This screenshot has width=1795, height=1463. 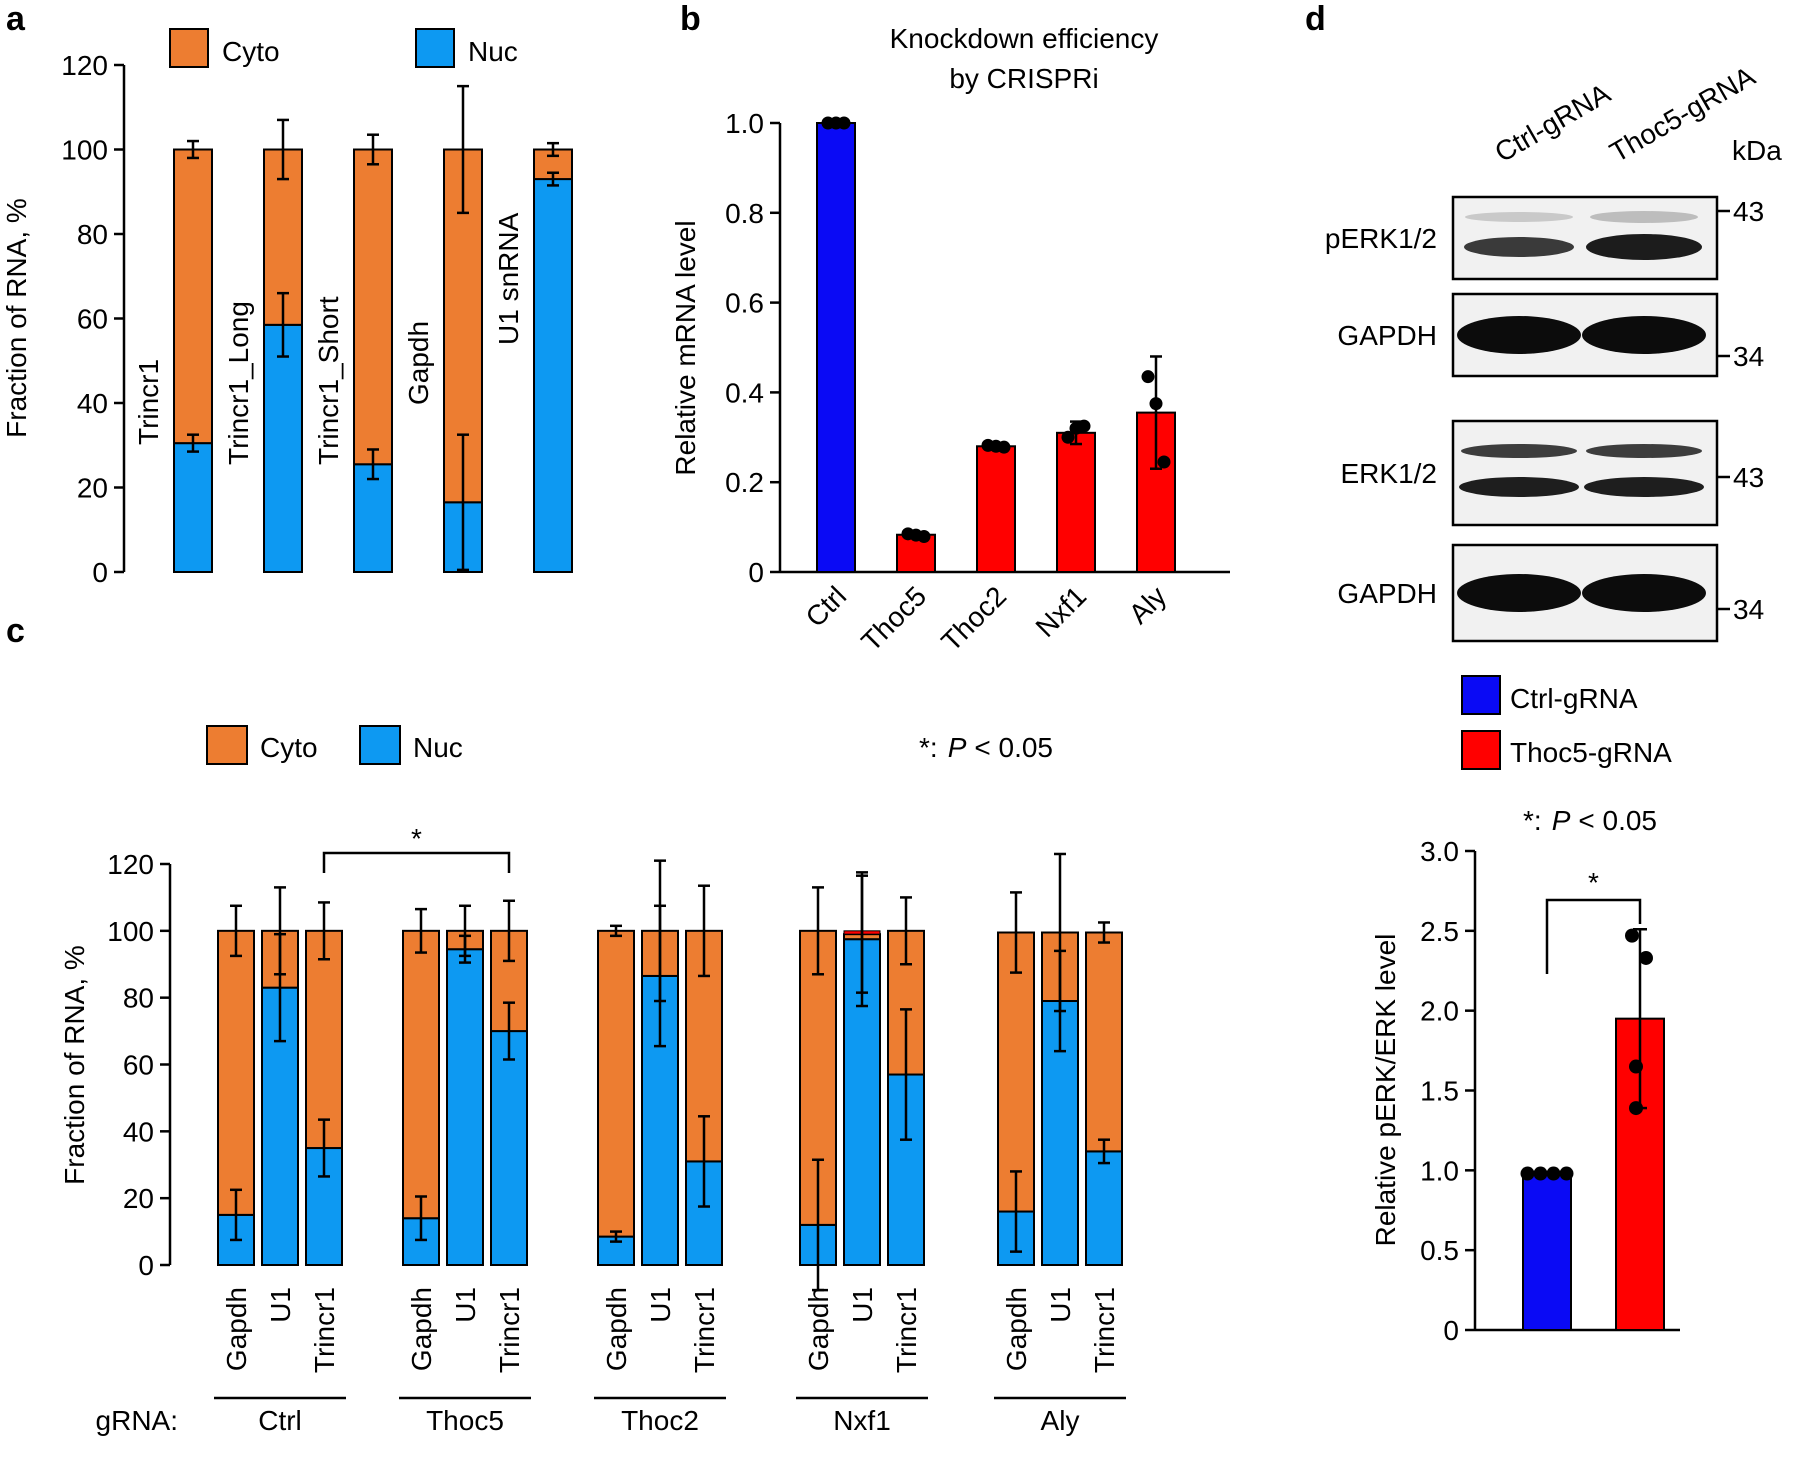 What do you see at coordinates (1147, 604) in the screenshot?
I see `category-b-label: Aly` at bounding box center [1147, 604].